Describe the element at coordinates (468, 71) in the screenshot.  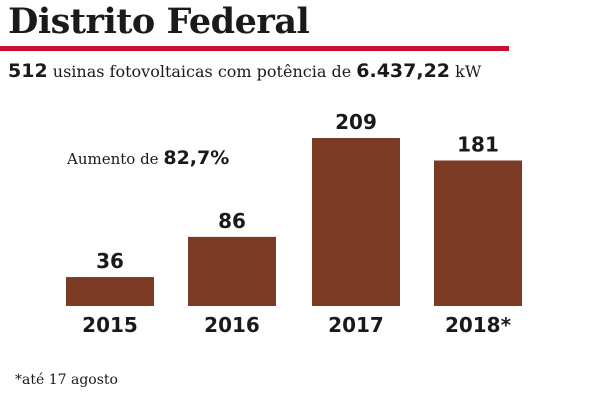
I see `power-unit: kW` at that location.